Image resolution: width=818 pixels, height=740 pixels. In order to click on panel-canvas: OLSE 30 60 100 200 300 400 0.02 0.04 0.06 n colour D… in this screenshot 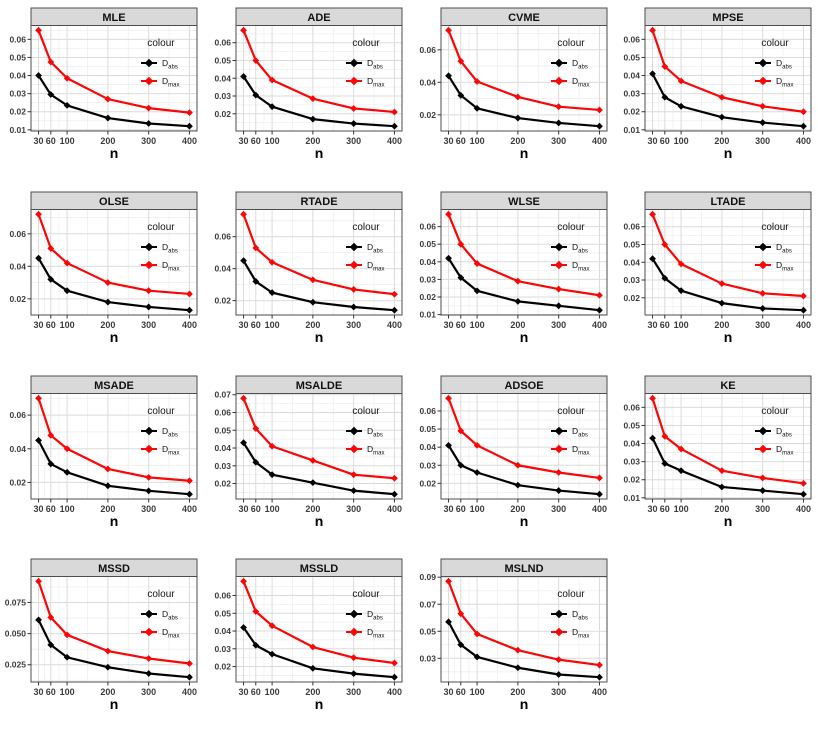, I will do `click(103, 268)`.